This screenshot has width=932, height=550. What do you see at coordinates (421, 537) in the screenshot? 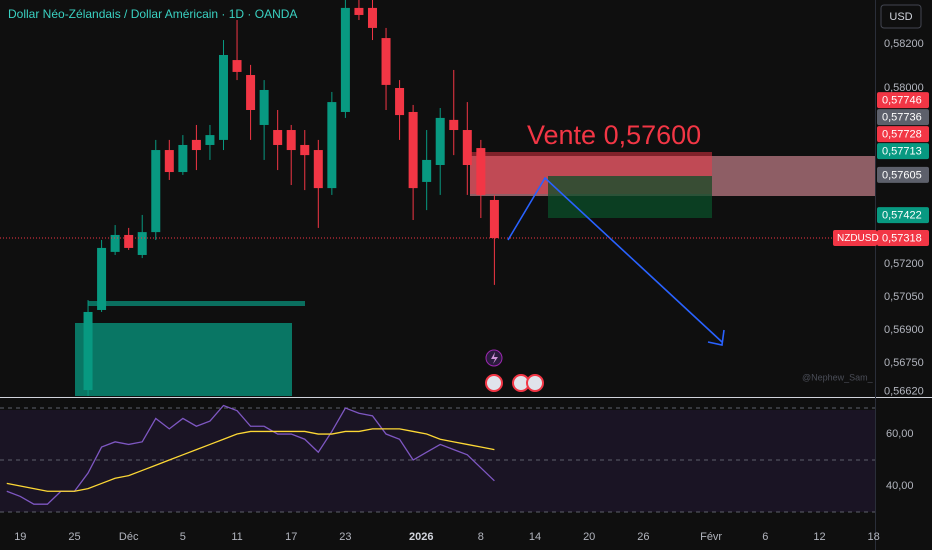
I see `x-tick-label: 2026` at bounding box center [421, 537].